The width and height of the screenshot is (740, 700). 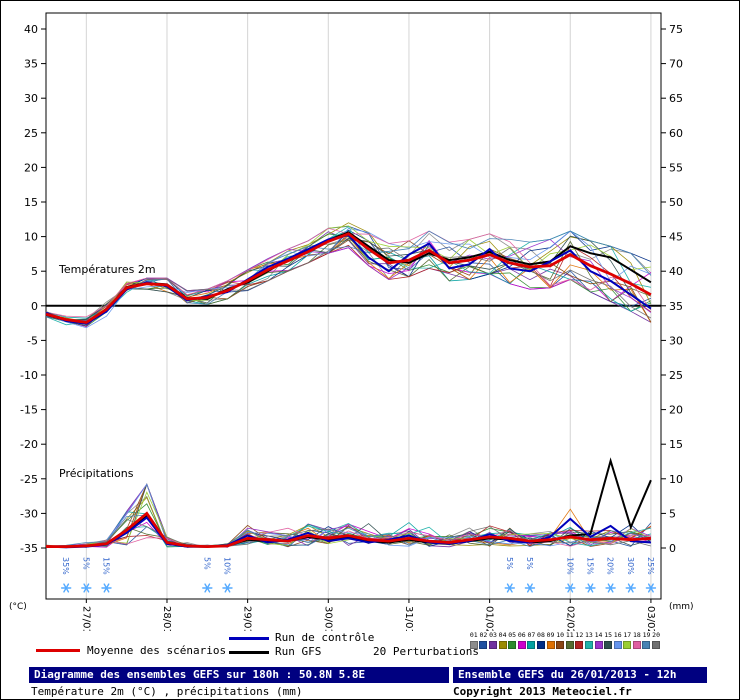 I want to click on snow-probability-label: 15%, so click(x=105, y=566).